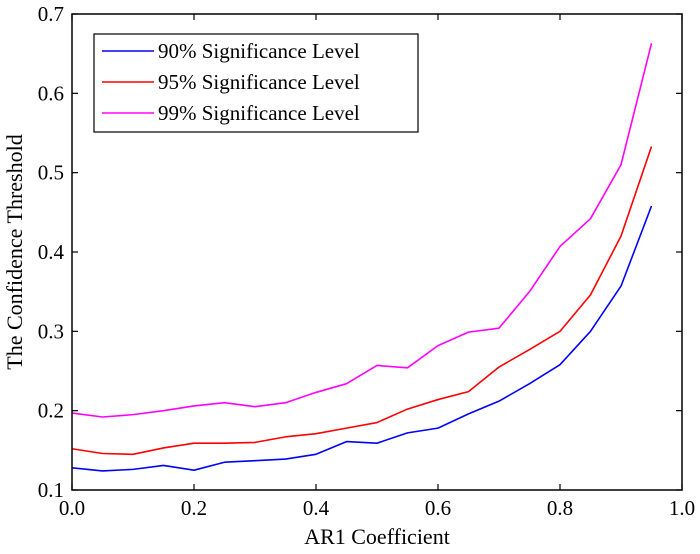 The height and width of the screenshot is (554, 700). Describe the element at coordinates (51, 331) in the screenshot. I see `y-tick-label: 0.3` at that location.